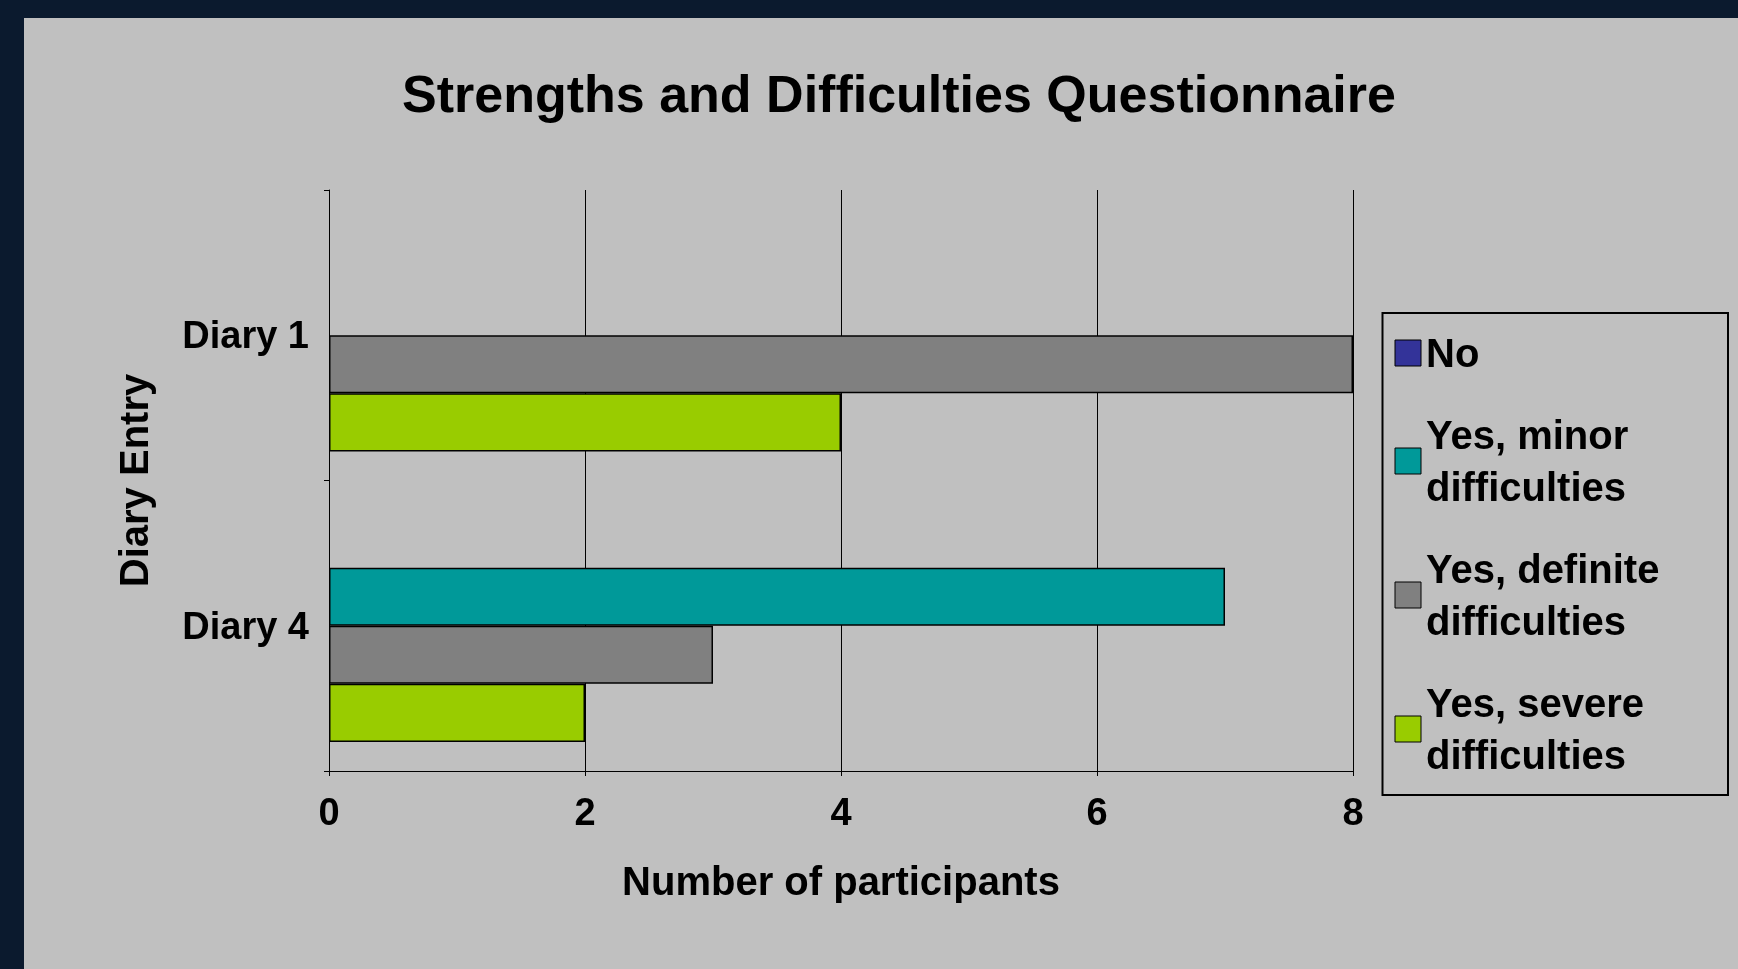 This screenshot has width=1738, height=969. I want to click on x-tick-label: 2, so click(585, 812).